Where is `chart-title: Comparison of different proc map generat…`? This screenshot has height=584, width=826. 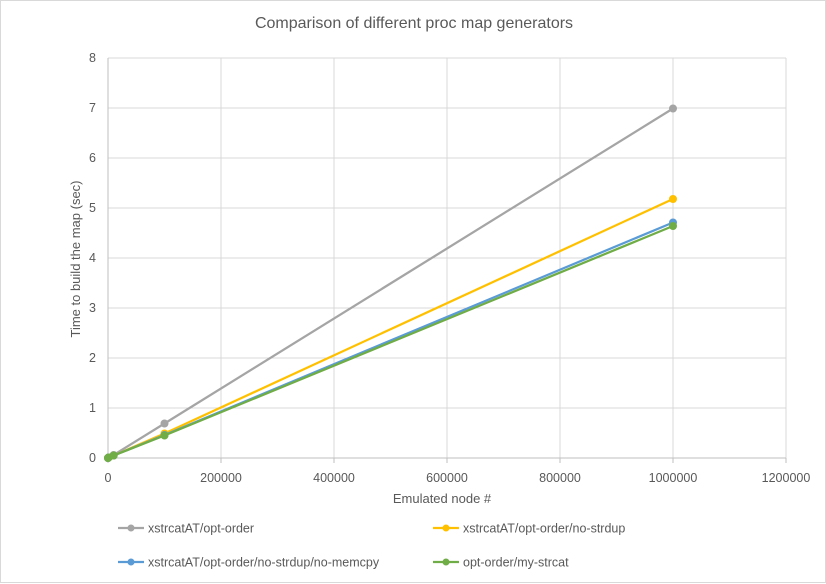 chart-title: Comparison of different proc map generat… is located at coordinates (414, 23).